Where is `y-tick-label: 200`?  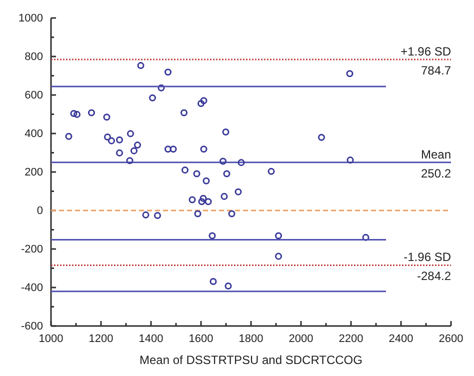 y-tick-label: 200 is located at coordinates (33, 172).